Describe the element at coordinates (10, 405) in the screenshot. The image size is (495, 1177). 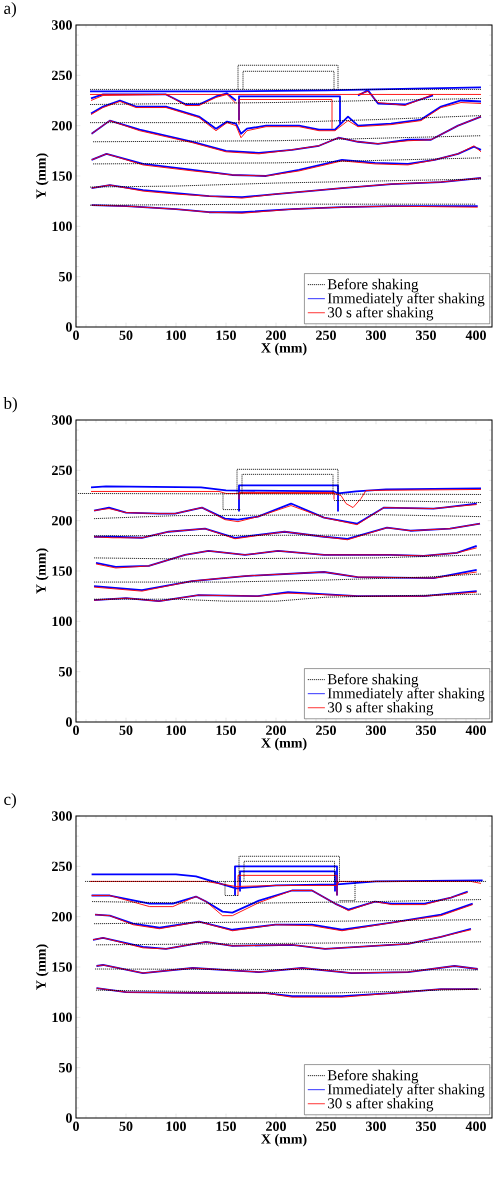
I see `chart-title: b)` at that location.